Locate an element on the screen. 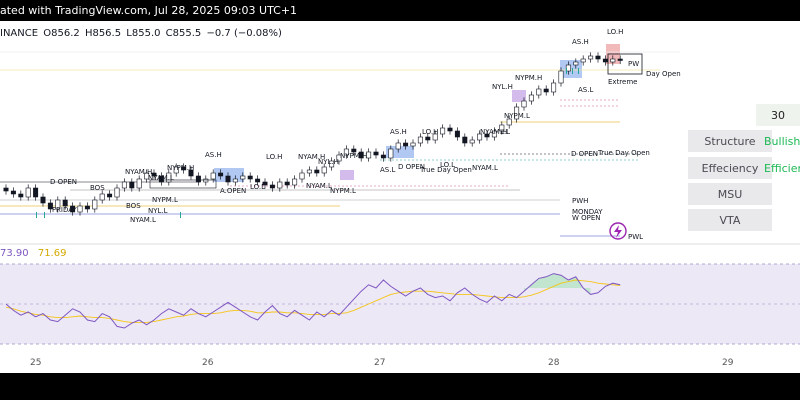  x-tick-25: 25 is located at coordinates (36, 363).